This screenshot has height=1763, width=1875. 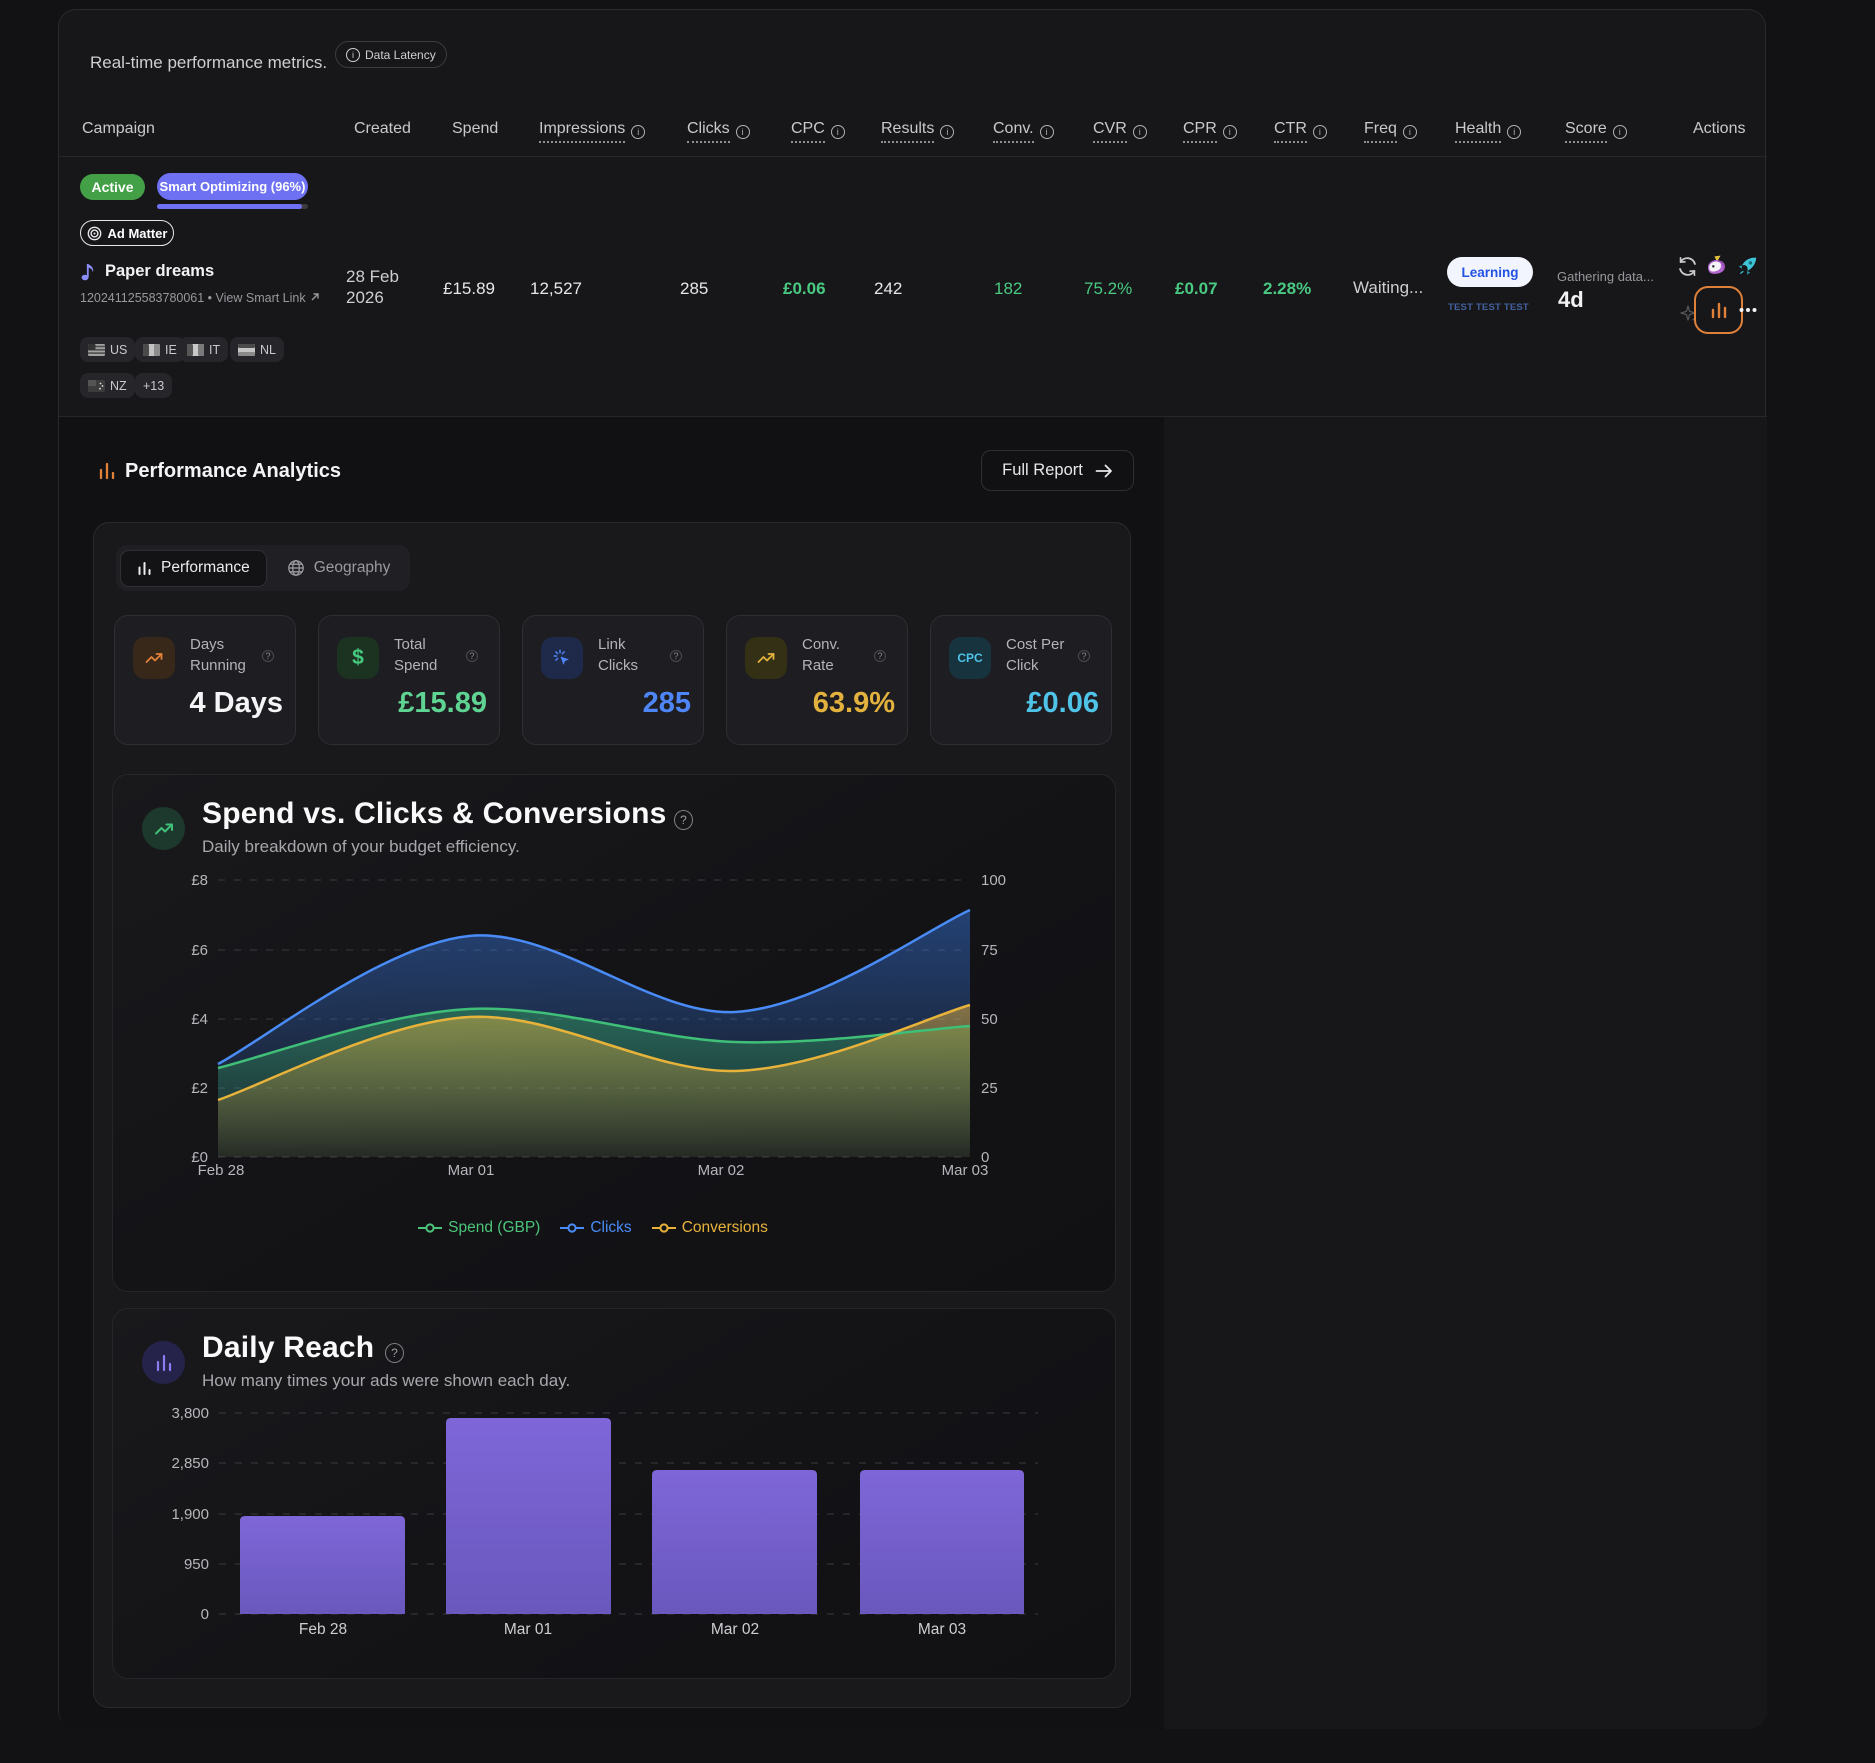 I want to click on svg-text: £0, so click(x=199, y=1157).